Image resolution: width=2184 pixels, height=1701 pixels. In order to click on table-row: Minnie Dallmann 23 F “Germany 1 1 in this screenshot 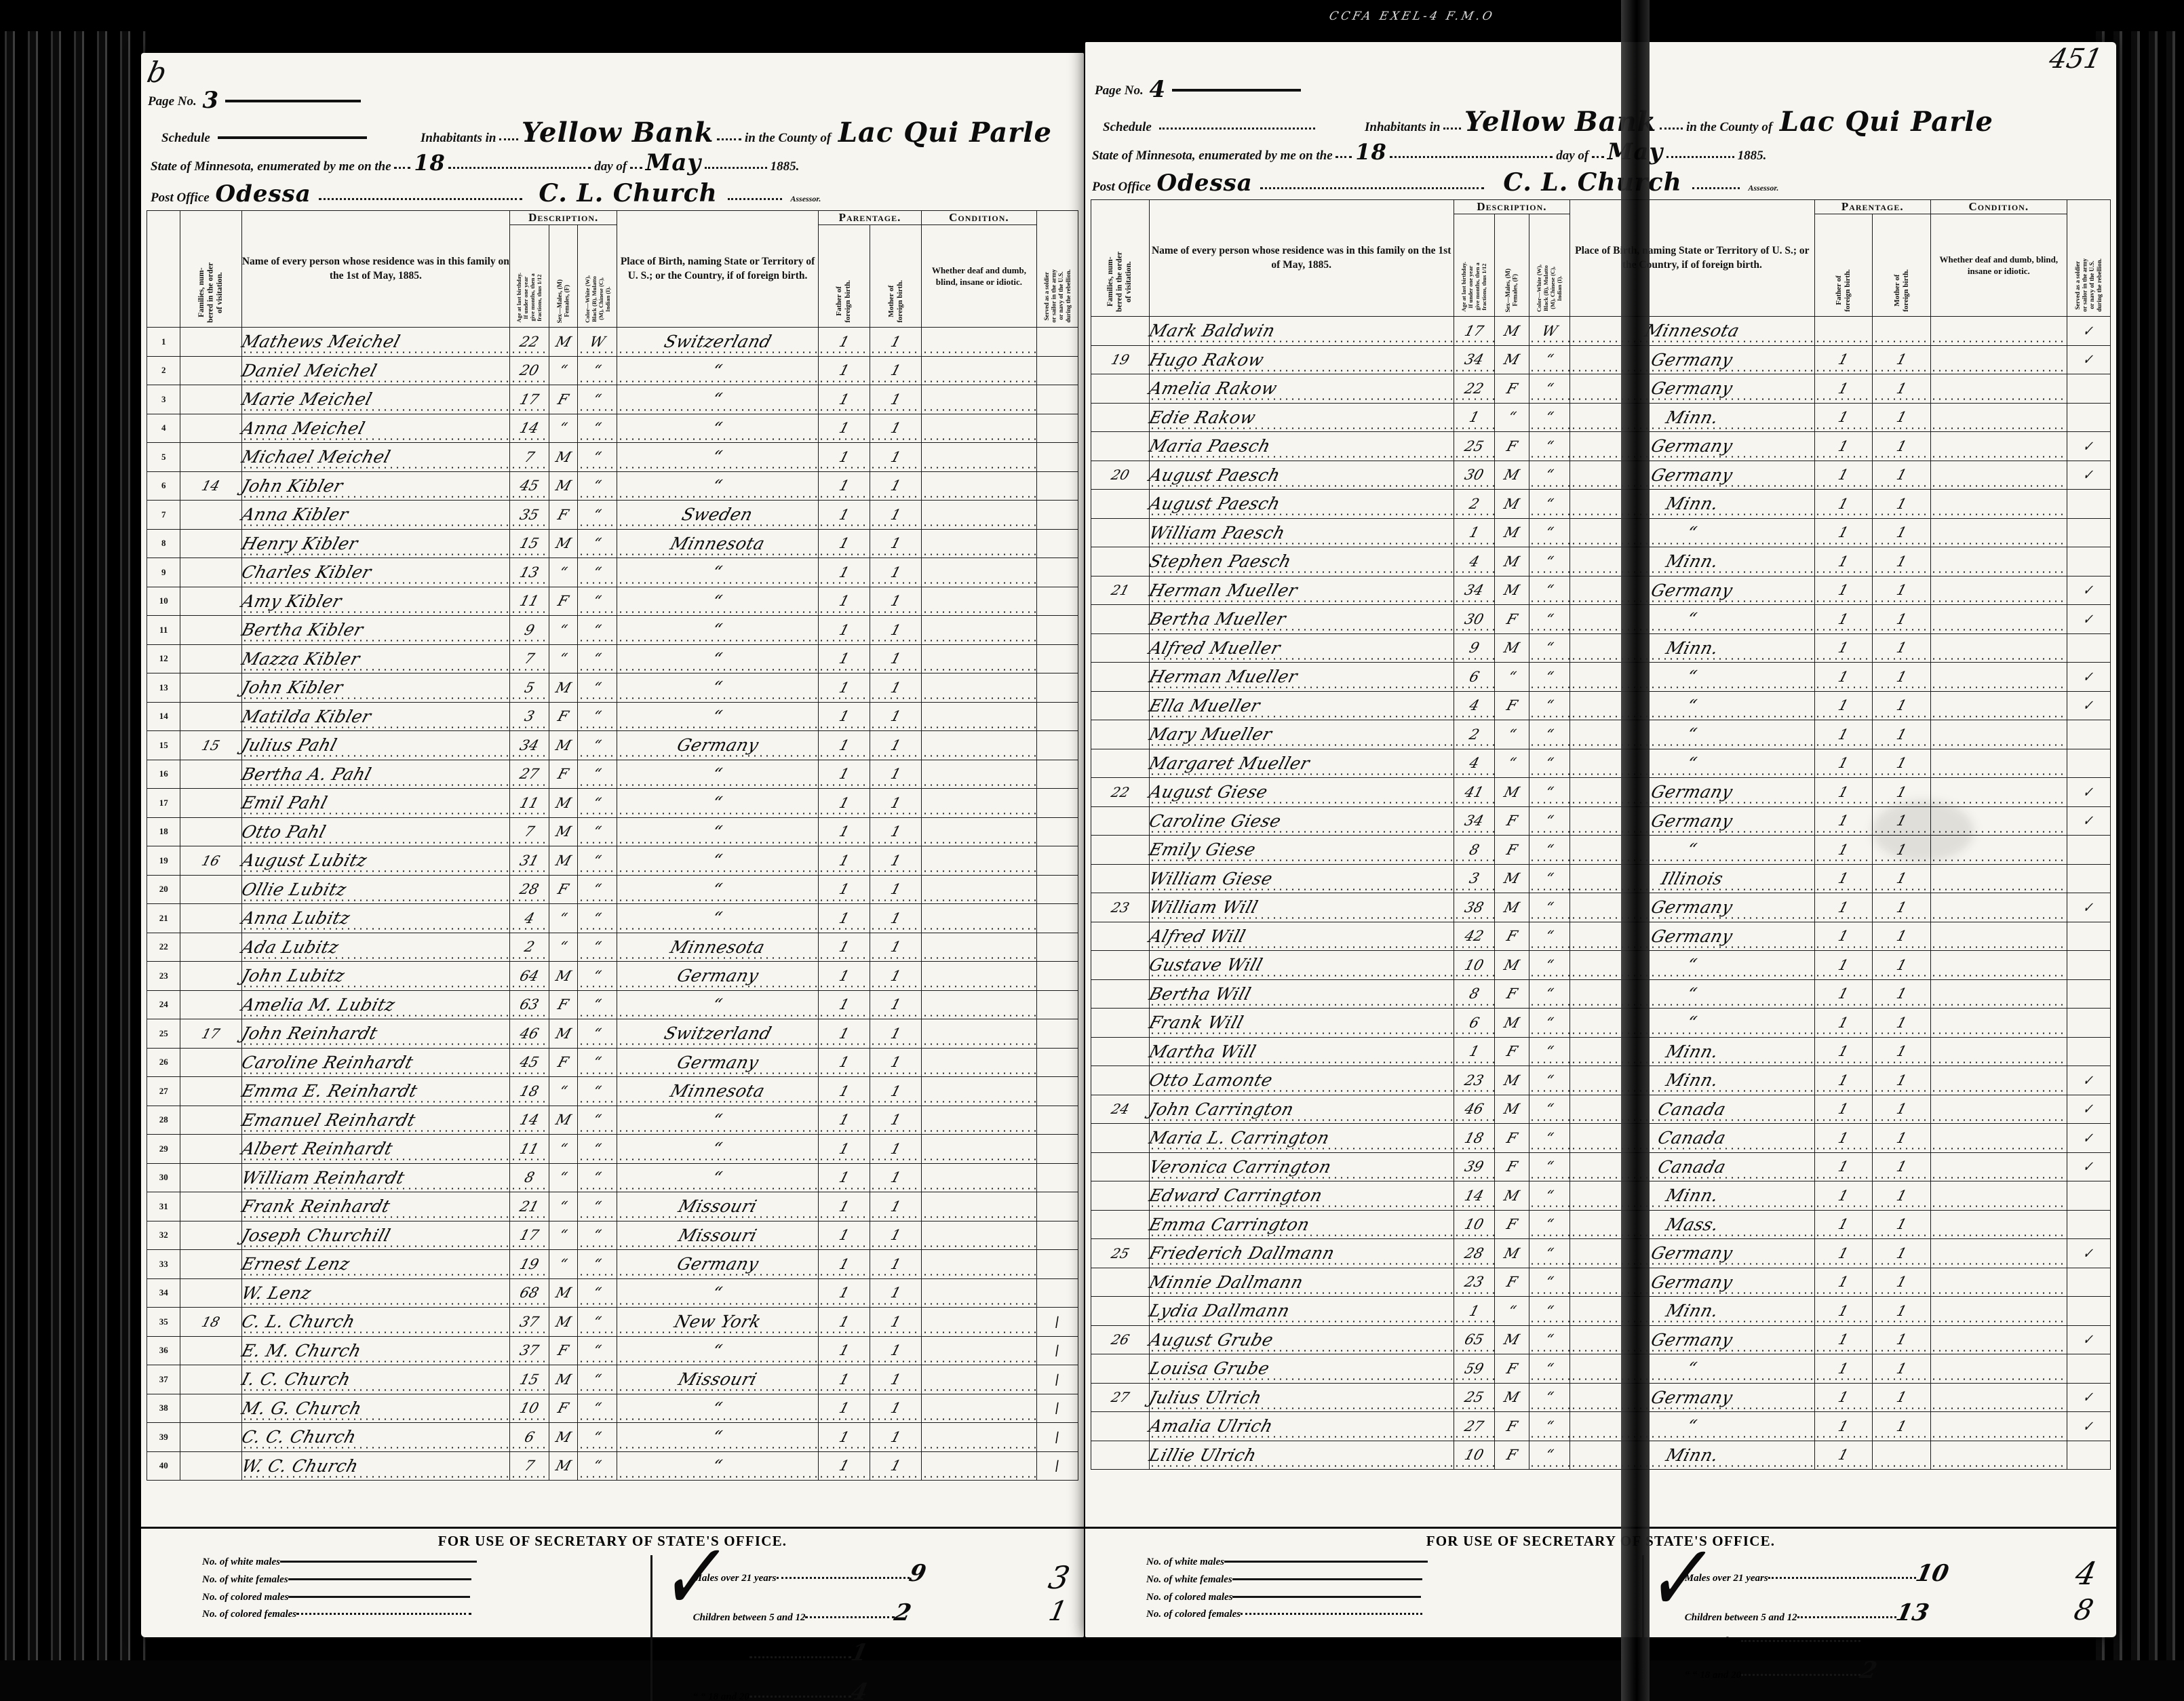, I will do `click(1601, 1282)`.